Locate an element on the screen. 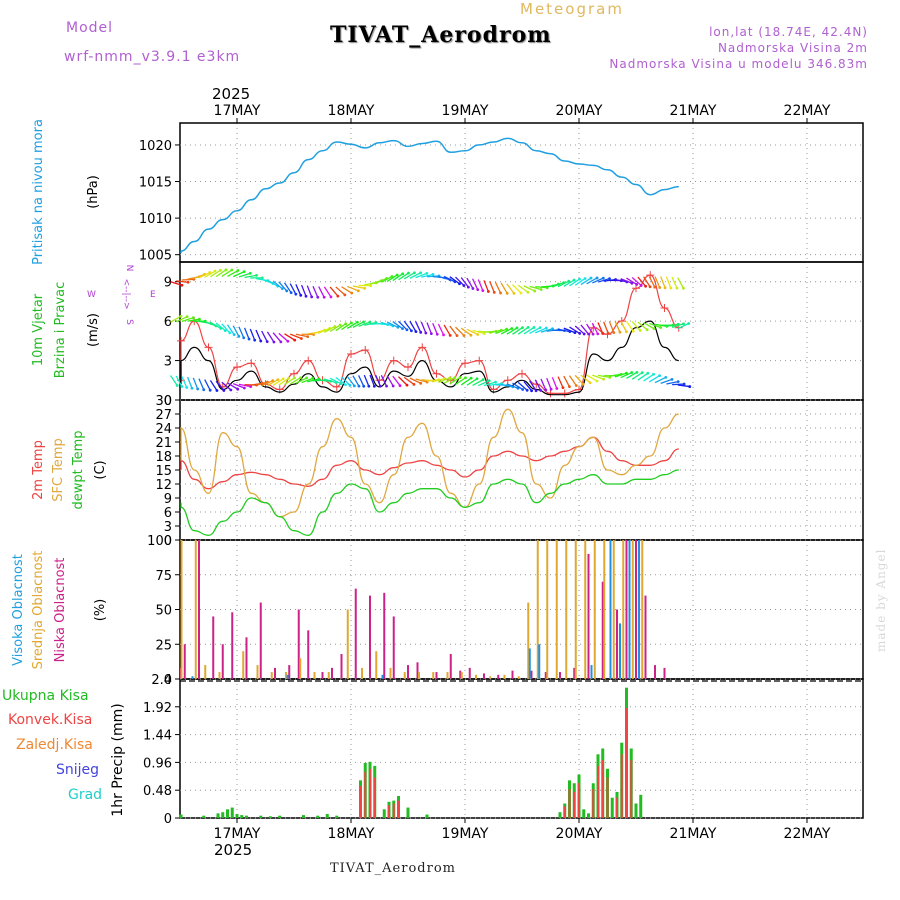 The width and height of the screenshot is (900, 900). cloud-label-low: Niska Oblacnost is located at coordinates (60, 610).